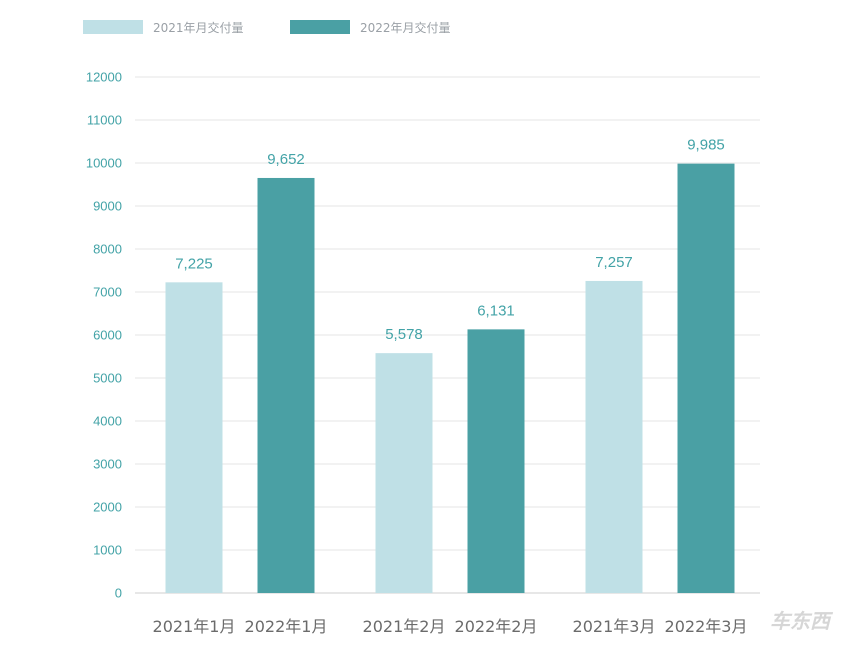  What do you see at coordinates (496, 310) in the screenshot?
I see `bar-value-label: 6,131` at bounding box center [496, 310].